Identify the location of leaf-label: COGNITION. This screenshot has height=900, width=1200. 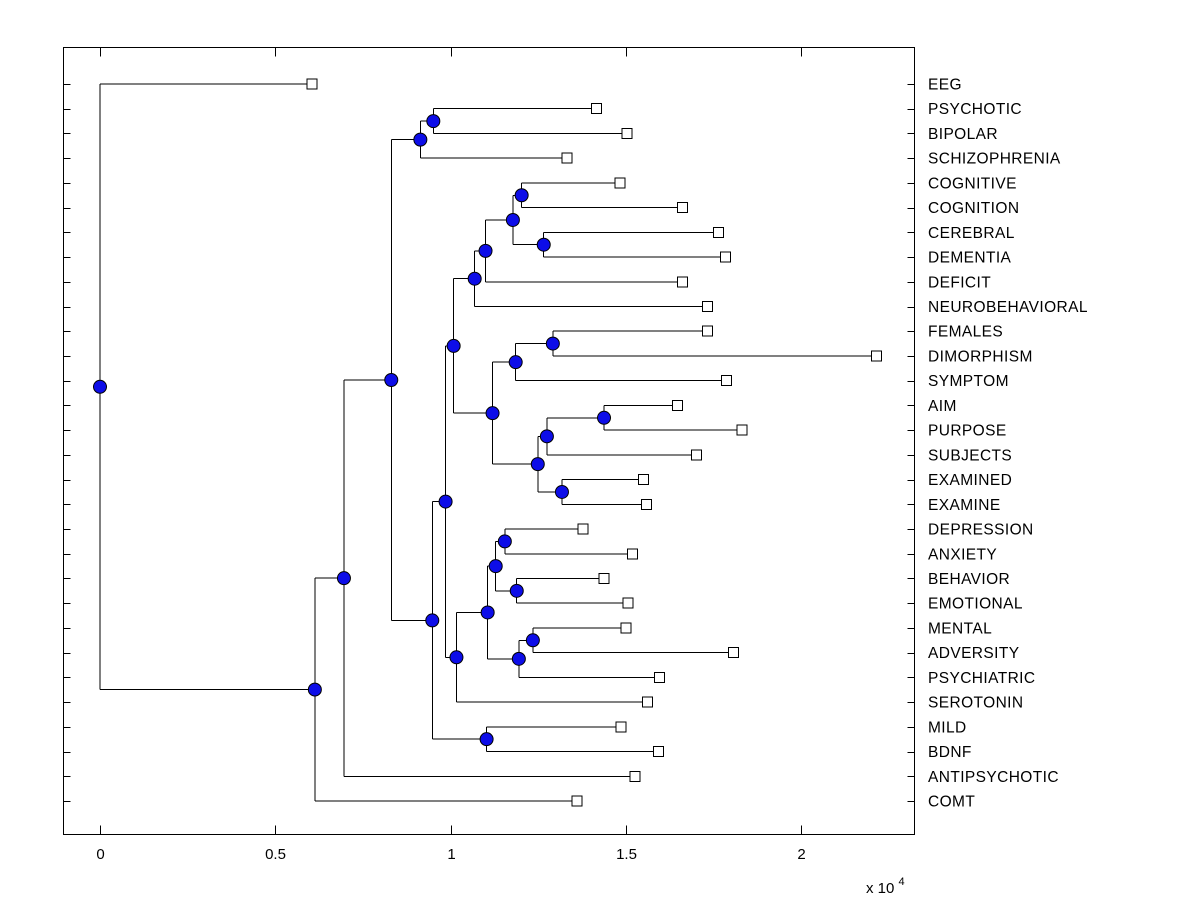
(973, 208).